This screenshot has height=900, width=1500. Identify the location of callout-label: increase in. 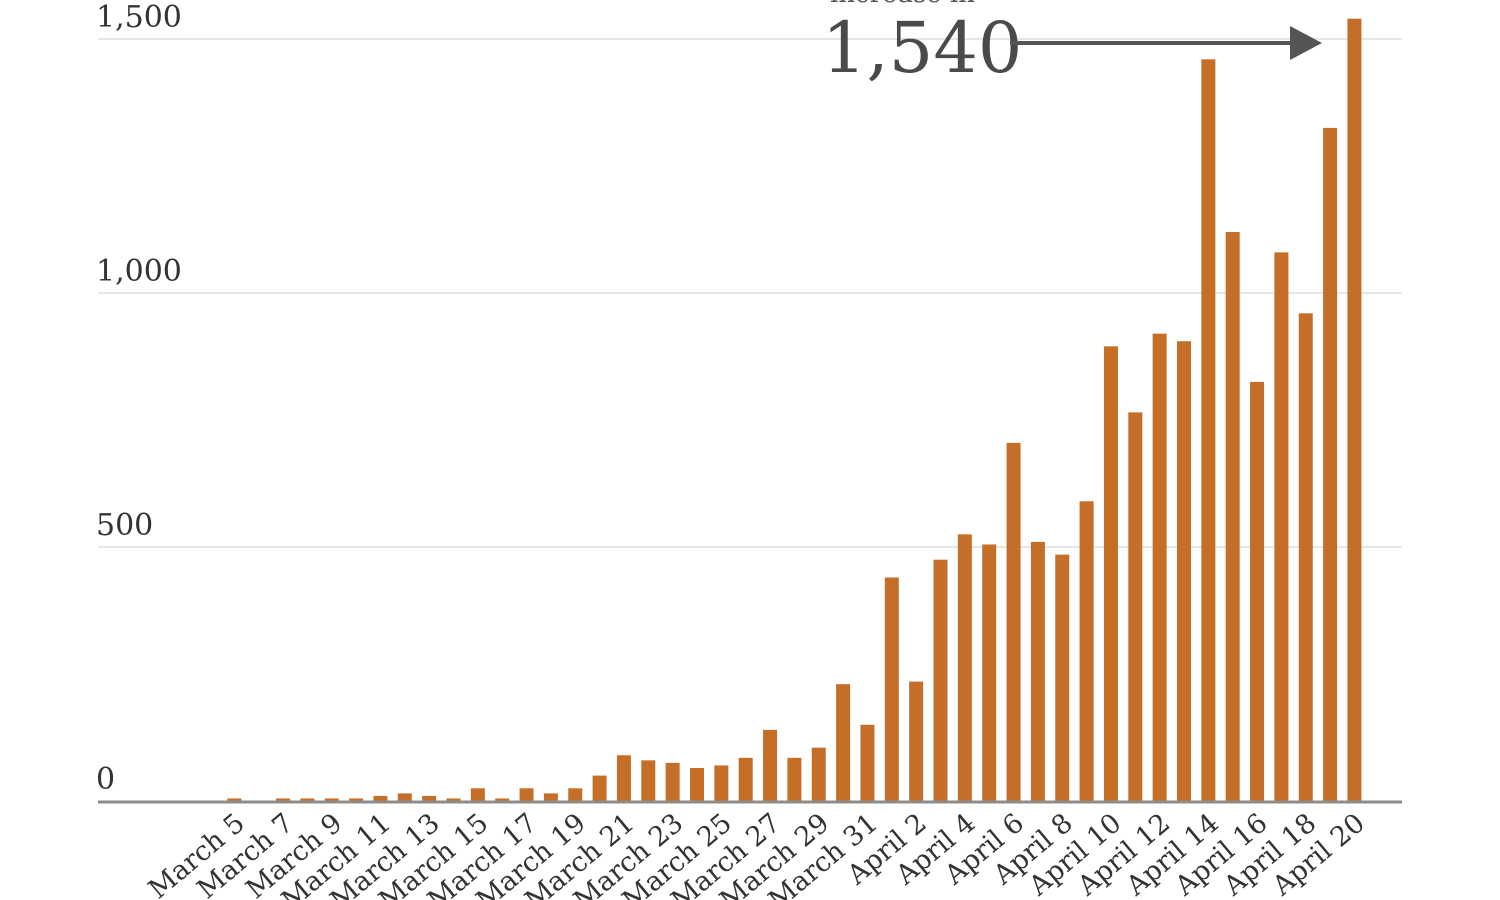
(902, 4).